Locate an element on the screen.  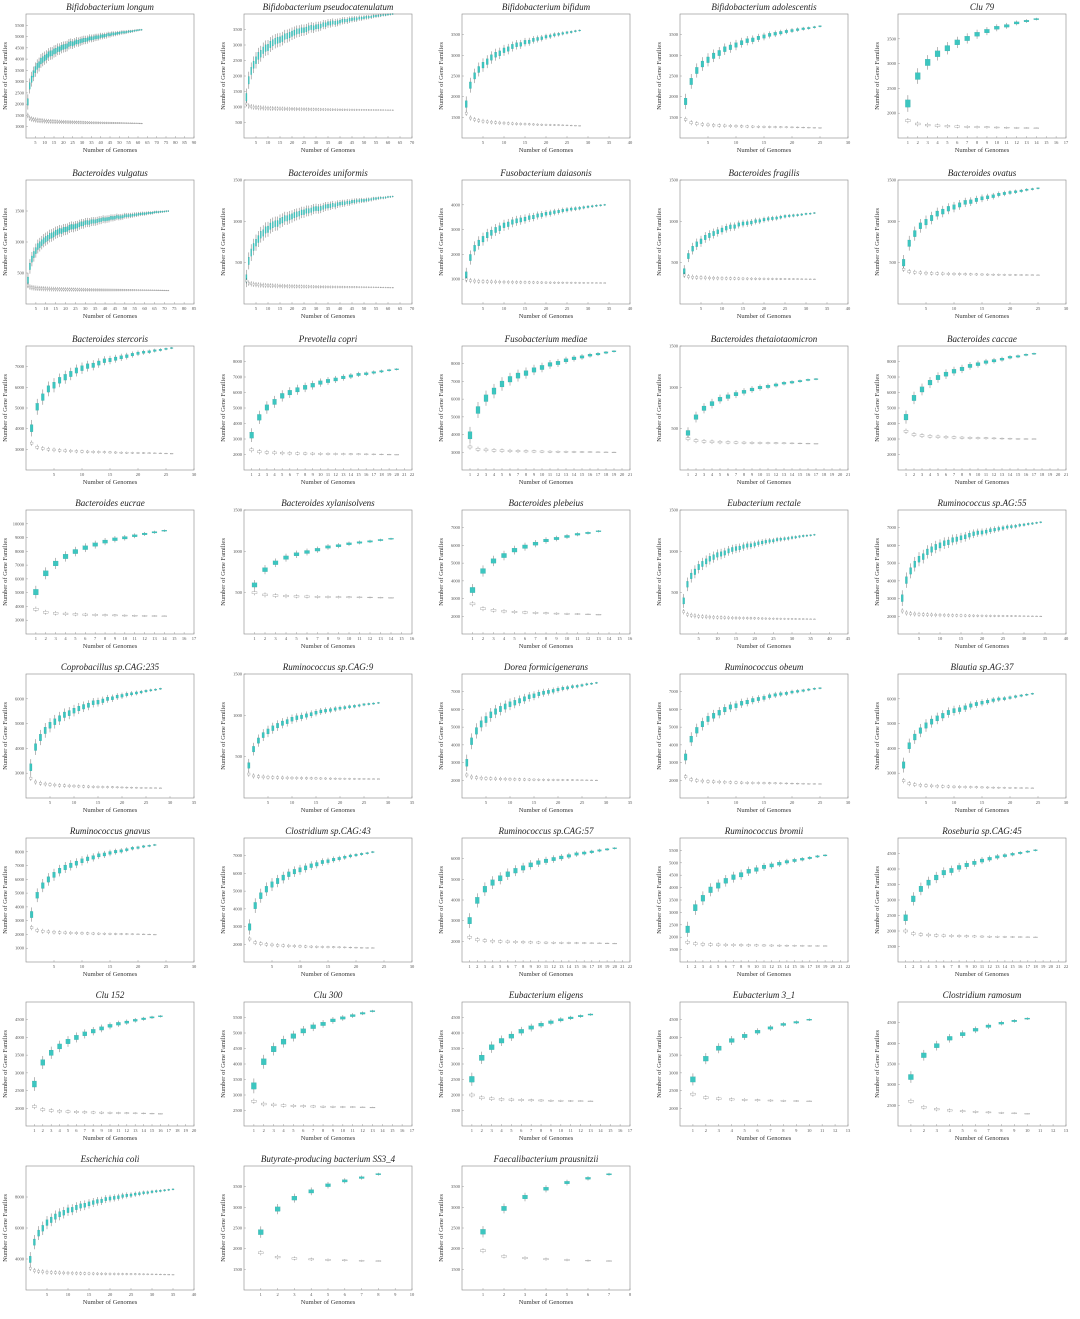
x-tick-label: 13 is located at coordinates (598, 638).